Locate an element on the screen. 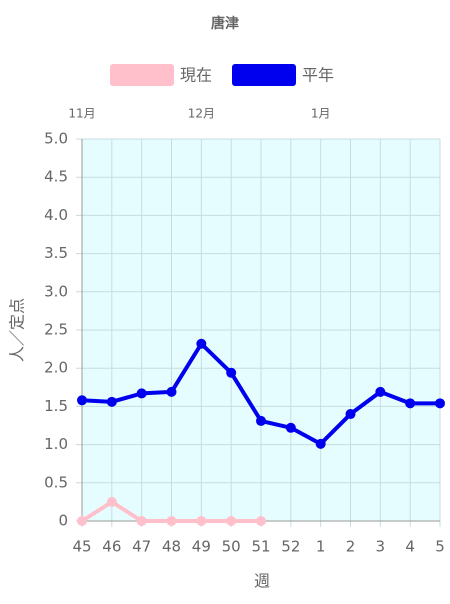  y-tick-label: 0 is located at coordinates (63, 521).